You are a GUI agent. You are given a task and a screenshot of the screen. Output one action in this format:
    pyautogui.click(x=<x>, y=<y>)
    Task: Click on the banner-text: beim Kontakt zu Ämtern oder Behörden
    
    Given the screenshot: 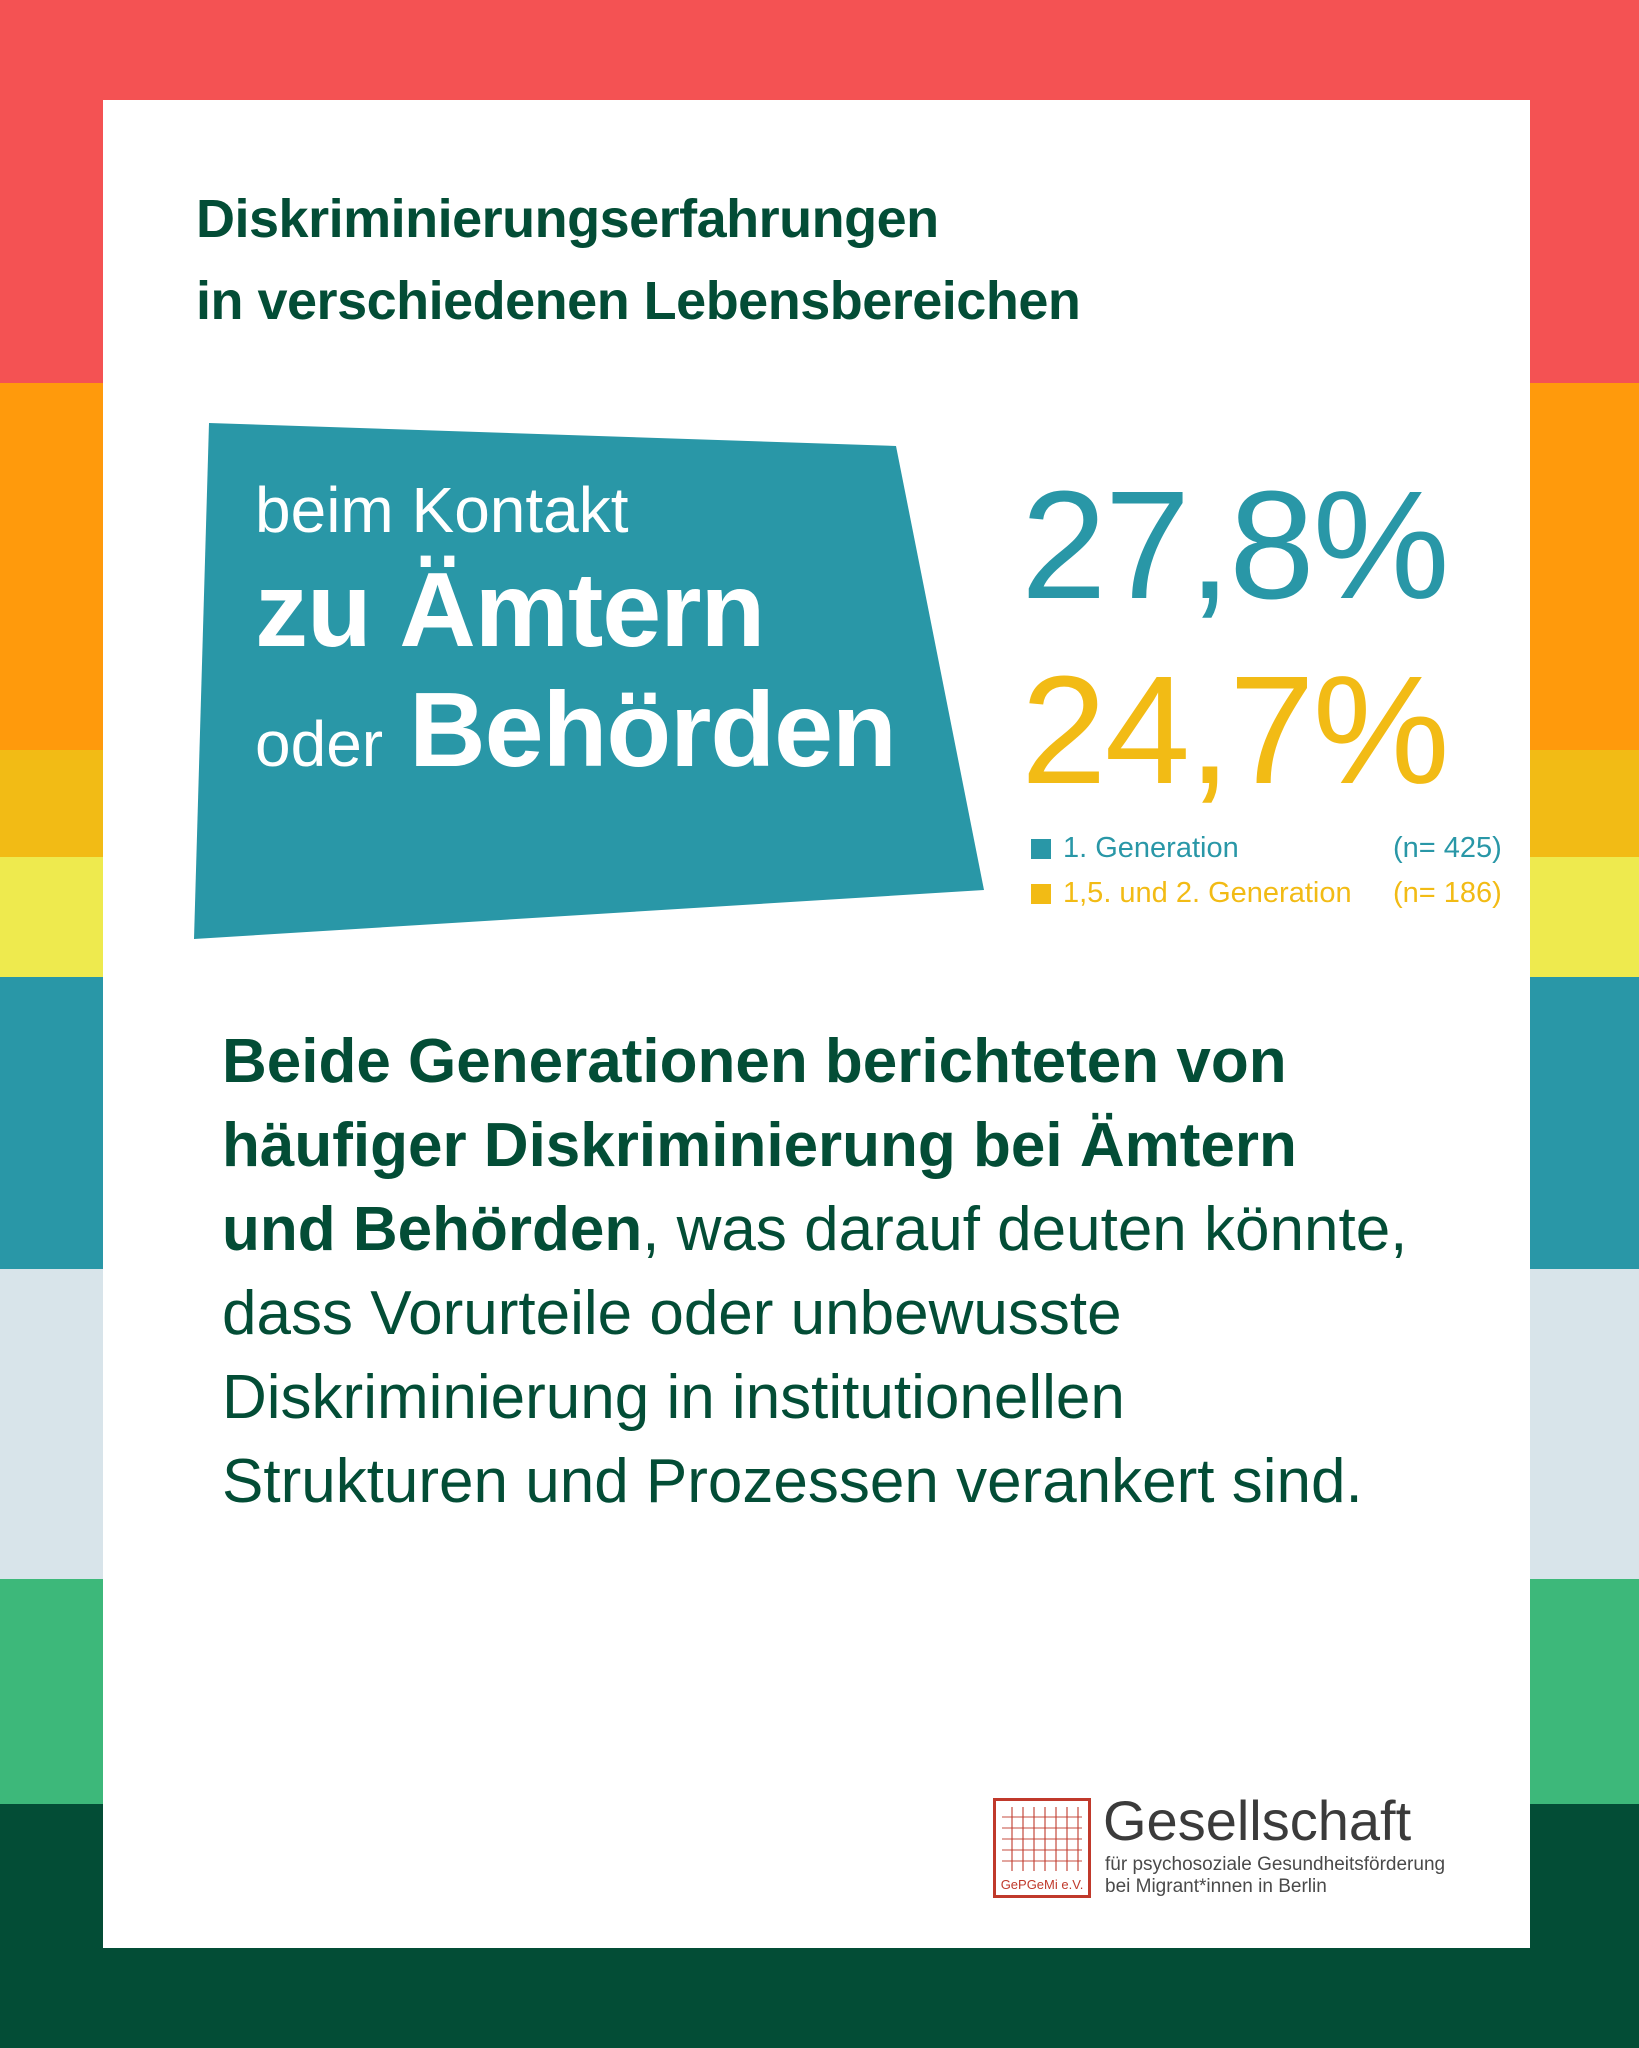 What is the action you would take?
    pyautogui.click(x=576, y=630)
    